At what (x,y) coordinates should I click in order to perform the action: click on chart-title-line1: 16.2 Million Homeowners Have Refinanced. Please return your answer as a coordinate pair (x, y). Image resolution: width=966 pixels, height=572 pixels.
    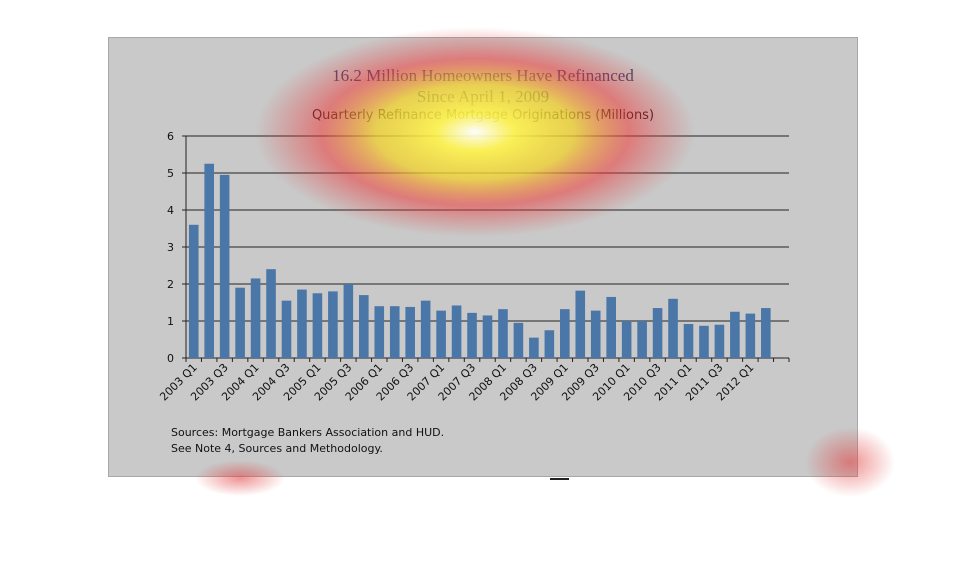
    Looking at the image, I should click on (483, 75).